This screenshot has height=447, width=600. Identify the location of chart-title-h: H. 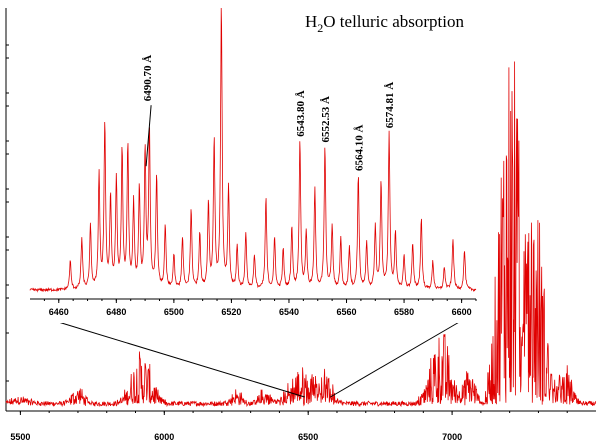
(311, 21).